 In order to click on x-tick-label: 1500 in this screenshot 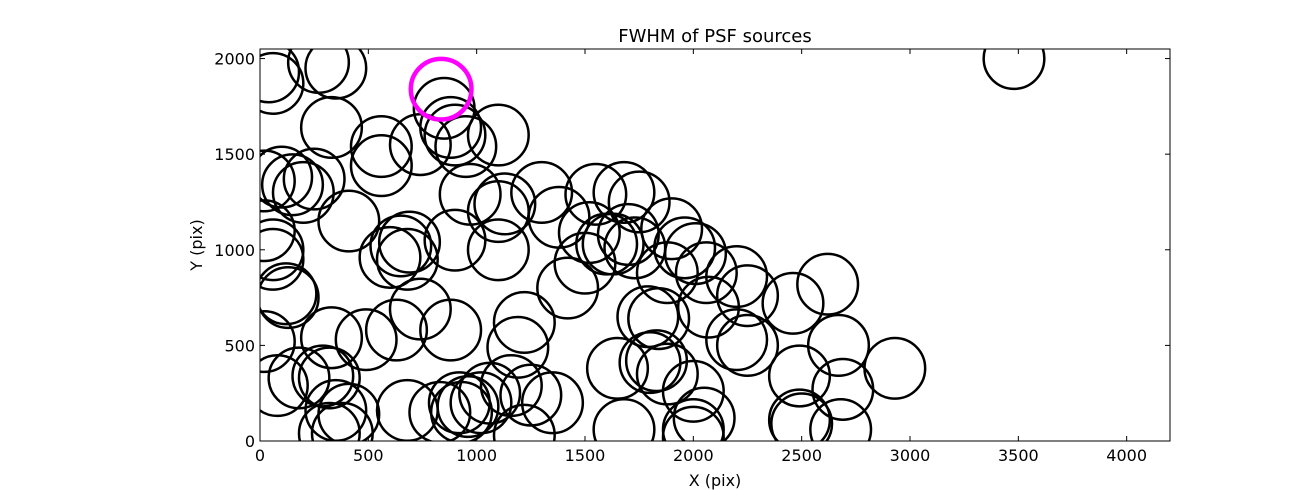, I will do `click(585, 455)`.